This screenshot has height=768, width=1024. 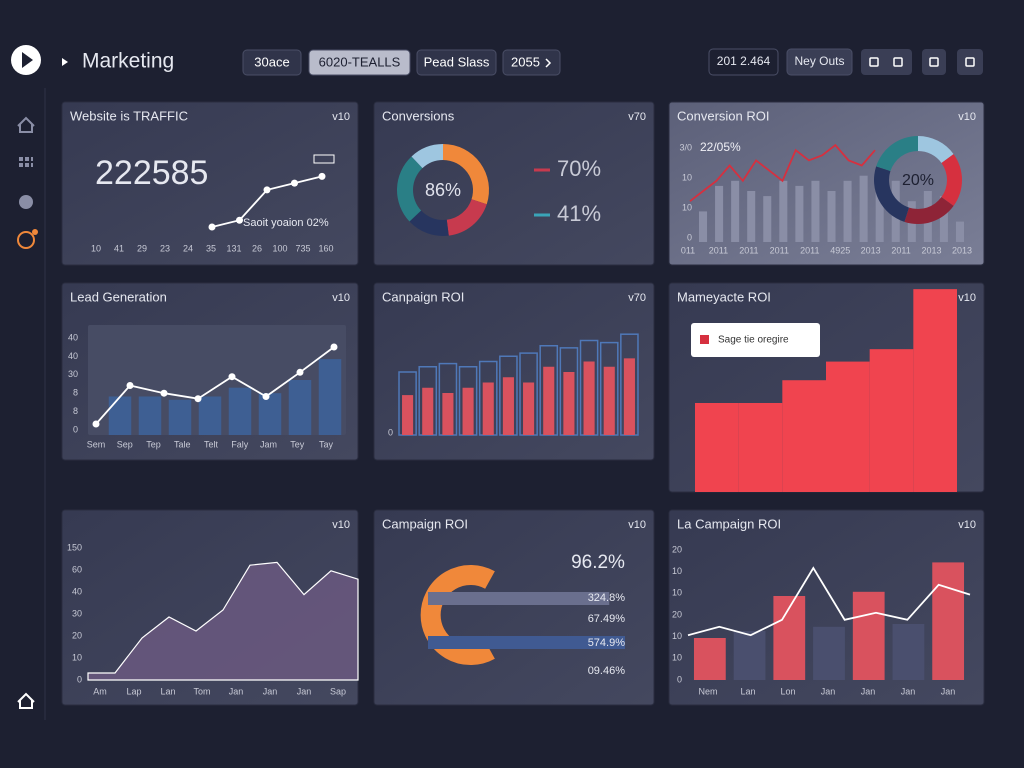 What do you see at coordinates (598, 562) in the screenshot?
I see `kpi: 96.2%` at bounding box center [598, 562].